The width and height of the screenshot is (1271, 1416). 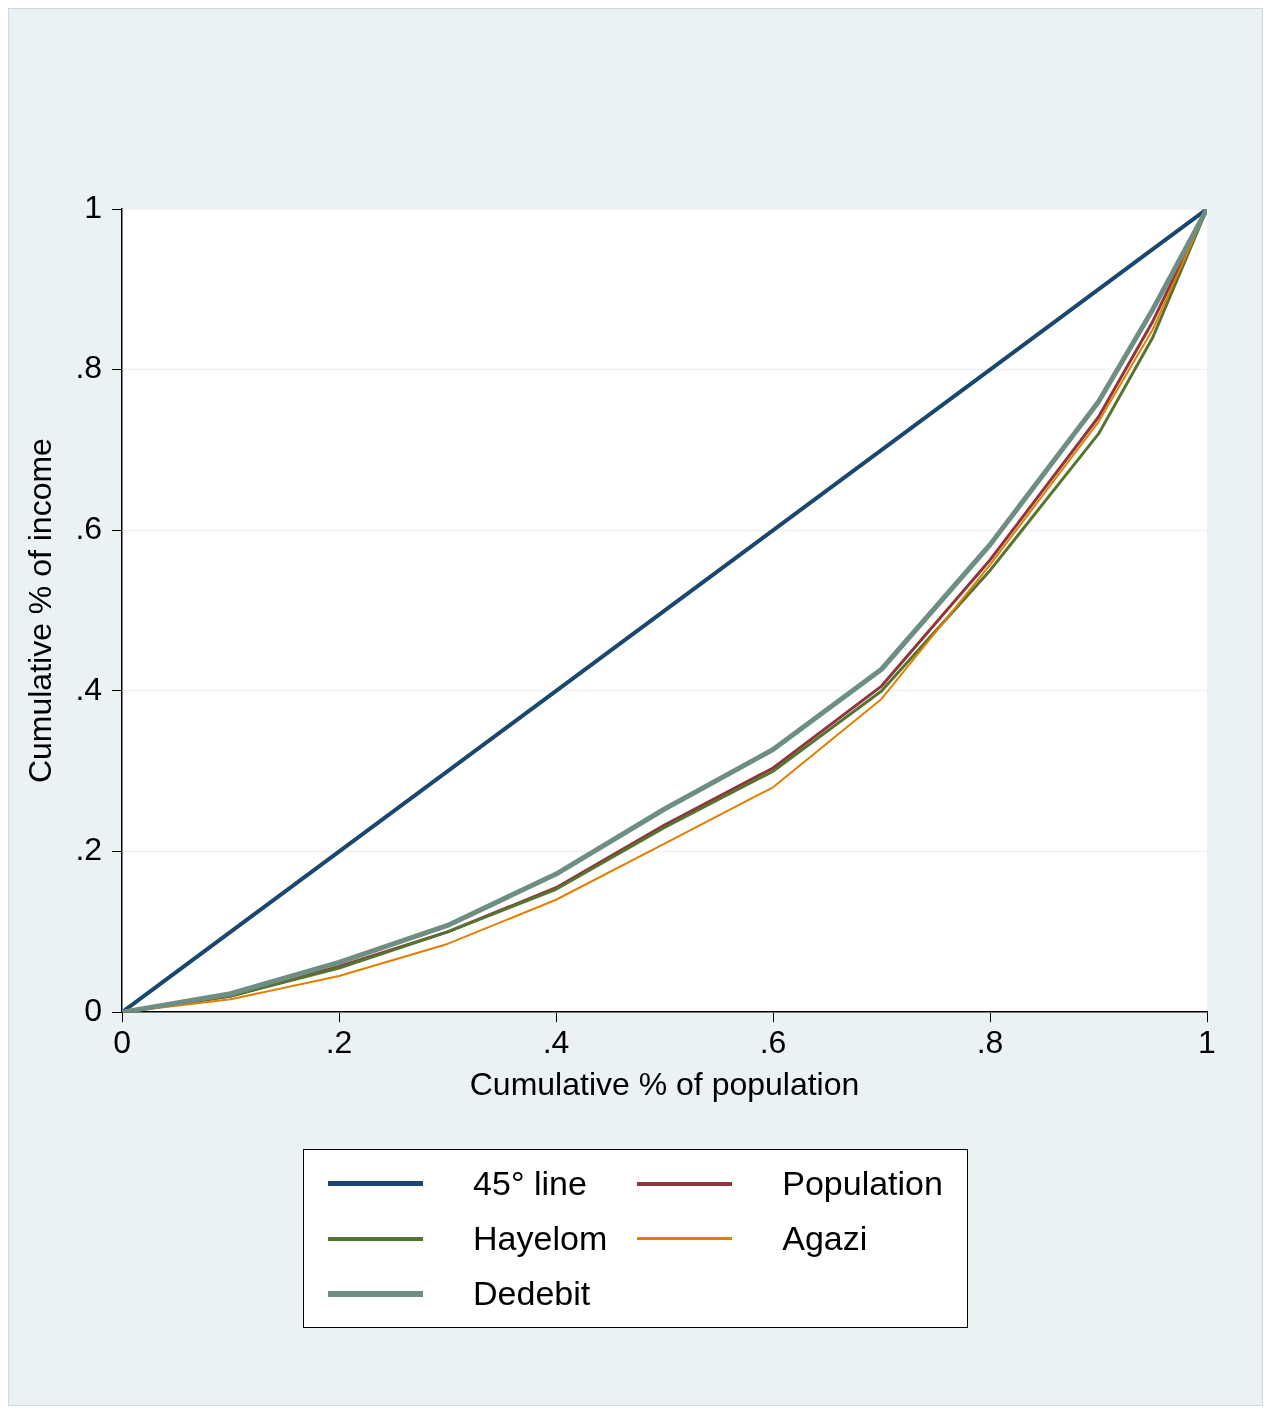 What do you see at coordinates (1207, 1042) in the screenshot?
I see `x-tick-label: 1` at bounding box center [1207, 1042].